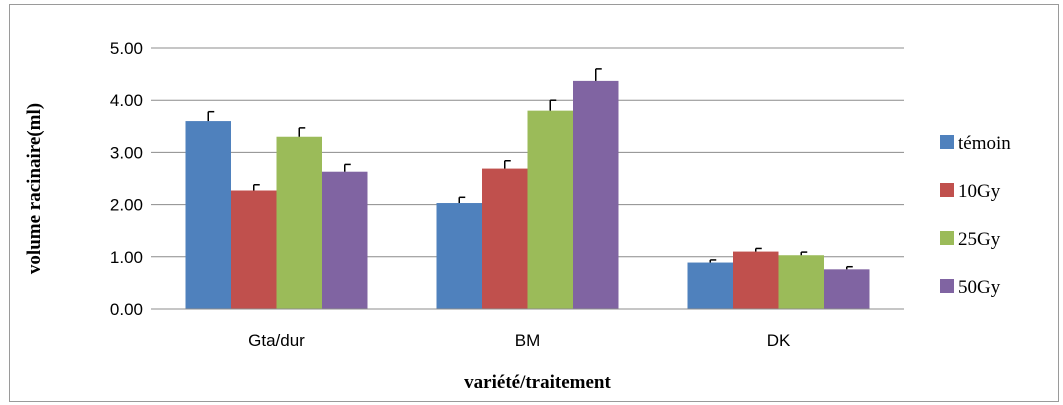 This screenshot has height=405, width=1063. Describe the element at coordinates (537, 382) in the screenshot. I see `x-axis-title: variété/traitement` at that location.